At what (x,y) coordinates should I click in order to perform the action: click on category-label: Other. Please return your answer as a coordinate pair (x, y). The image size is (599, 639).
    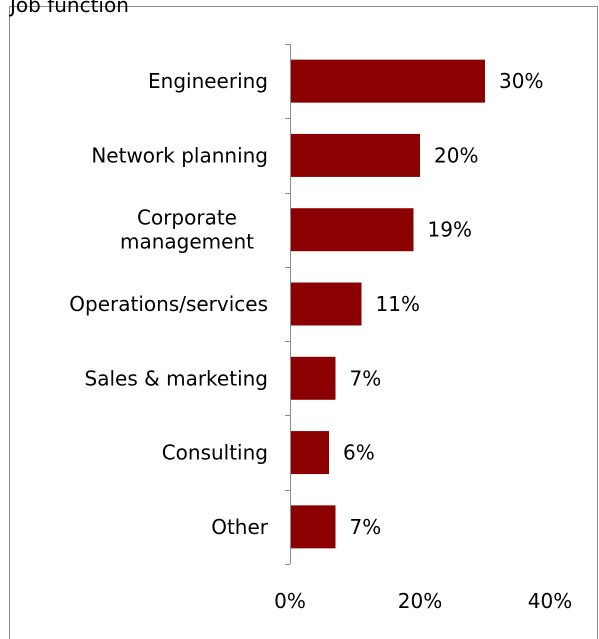
    Looking at the image, I should click on (240, 527).